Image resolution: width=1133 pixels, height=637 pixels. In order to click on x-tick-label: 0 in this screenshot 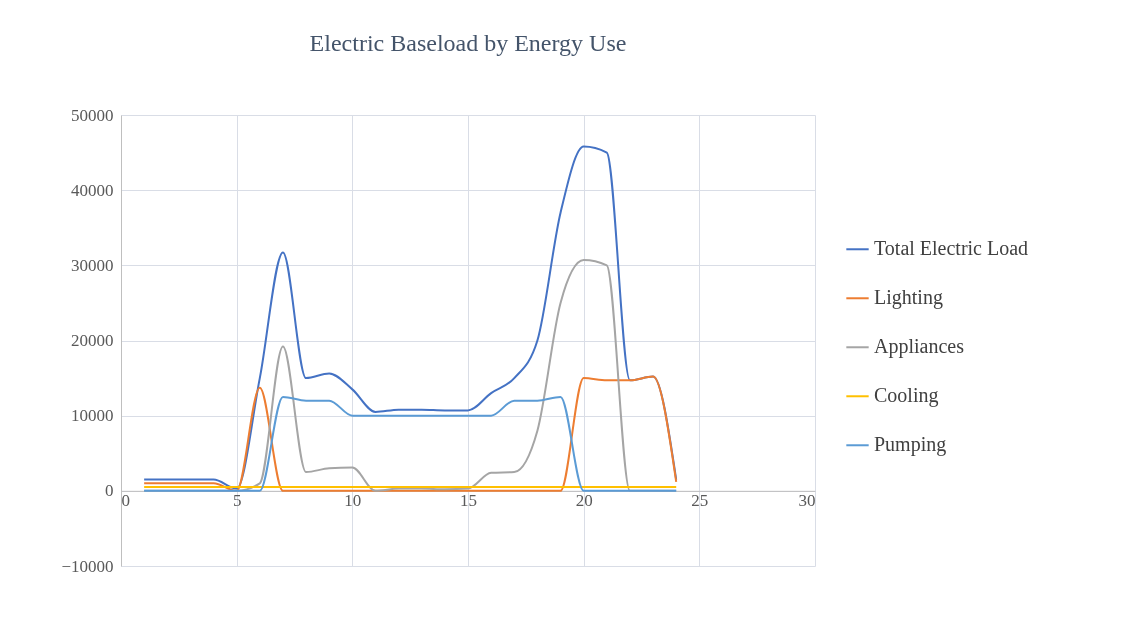, I will do `click(125, 501)`.